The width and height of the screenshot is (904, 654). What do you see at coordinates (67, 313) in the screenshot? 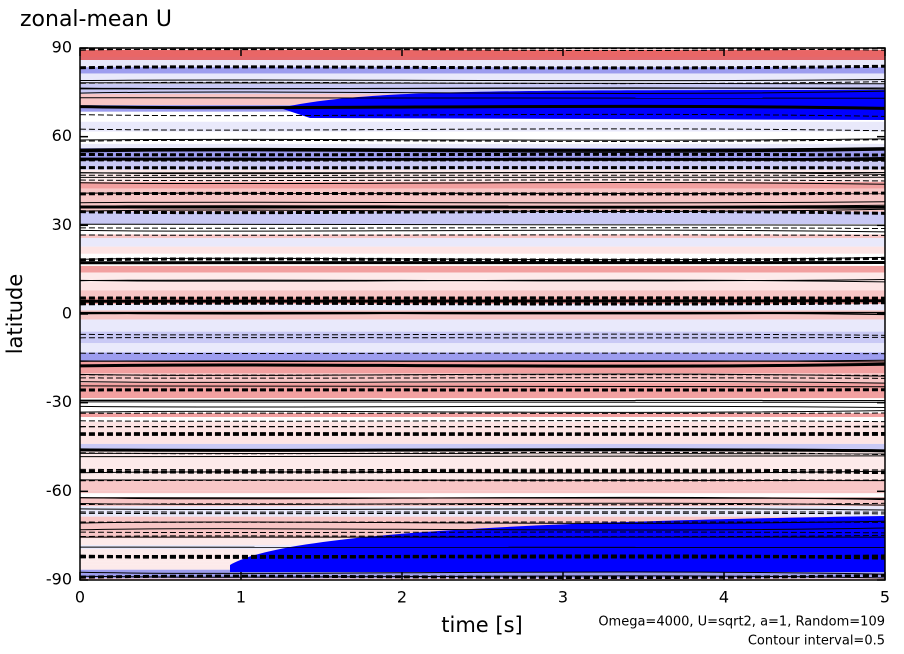
I see `y-tick-label: 0` at bounding box center [67, 313].